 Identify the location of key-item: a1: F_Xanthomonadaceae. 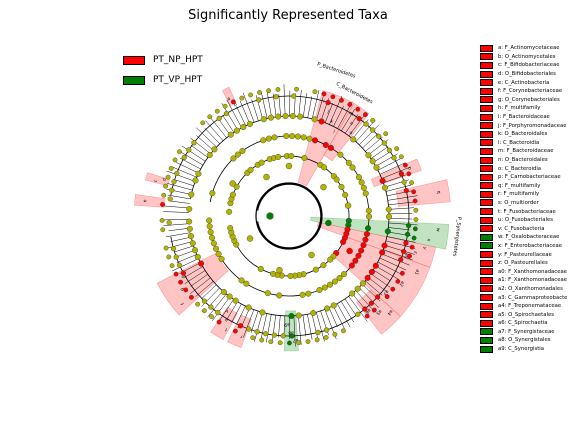
(523, 280).